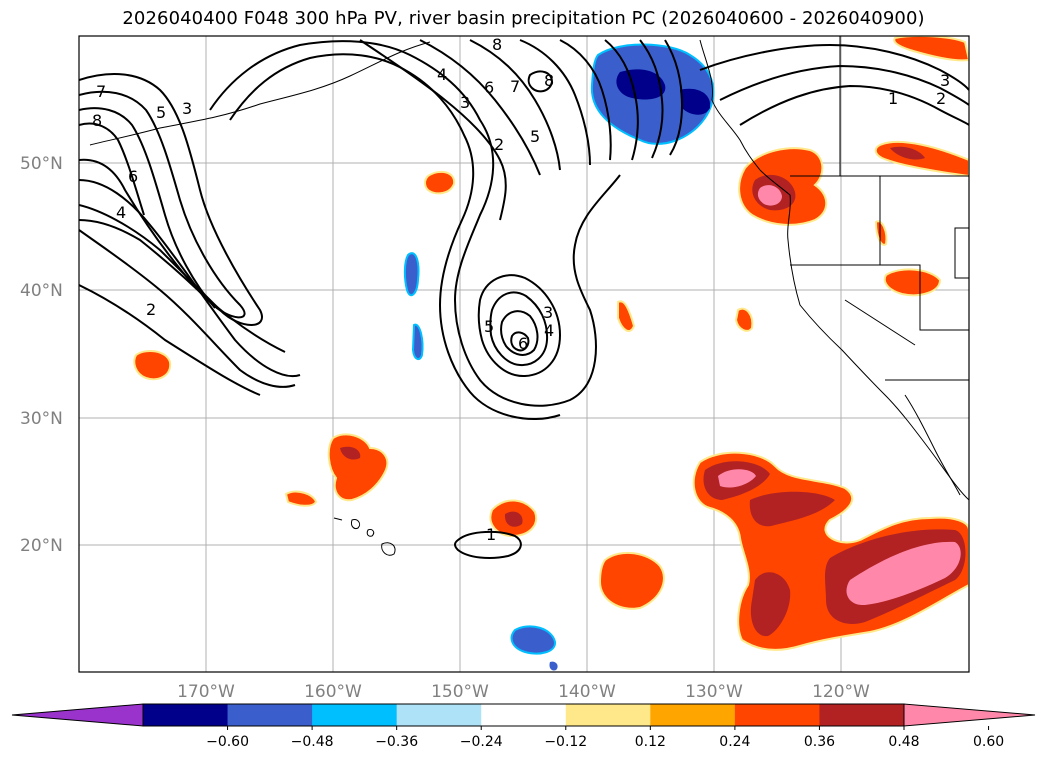  I want to click on lat-tick: 30°N, so click(41, 419).